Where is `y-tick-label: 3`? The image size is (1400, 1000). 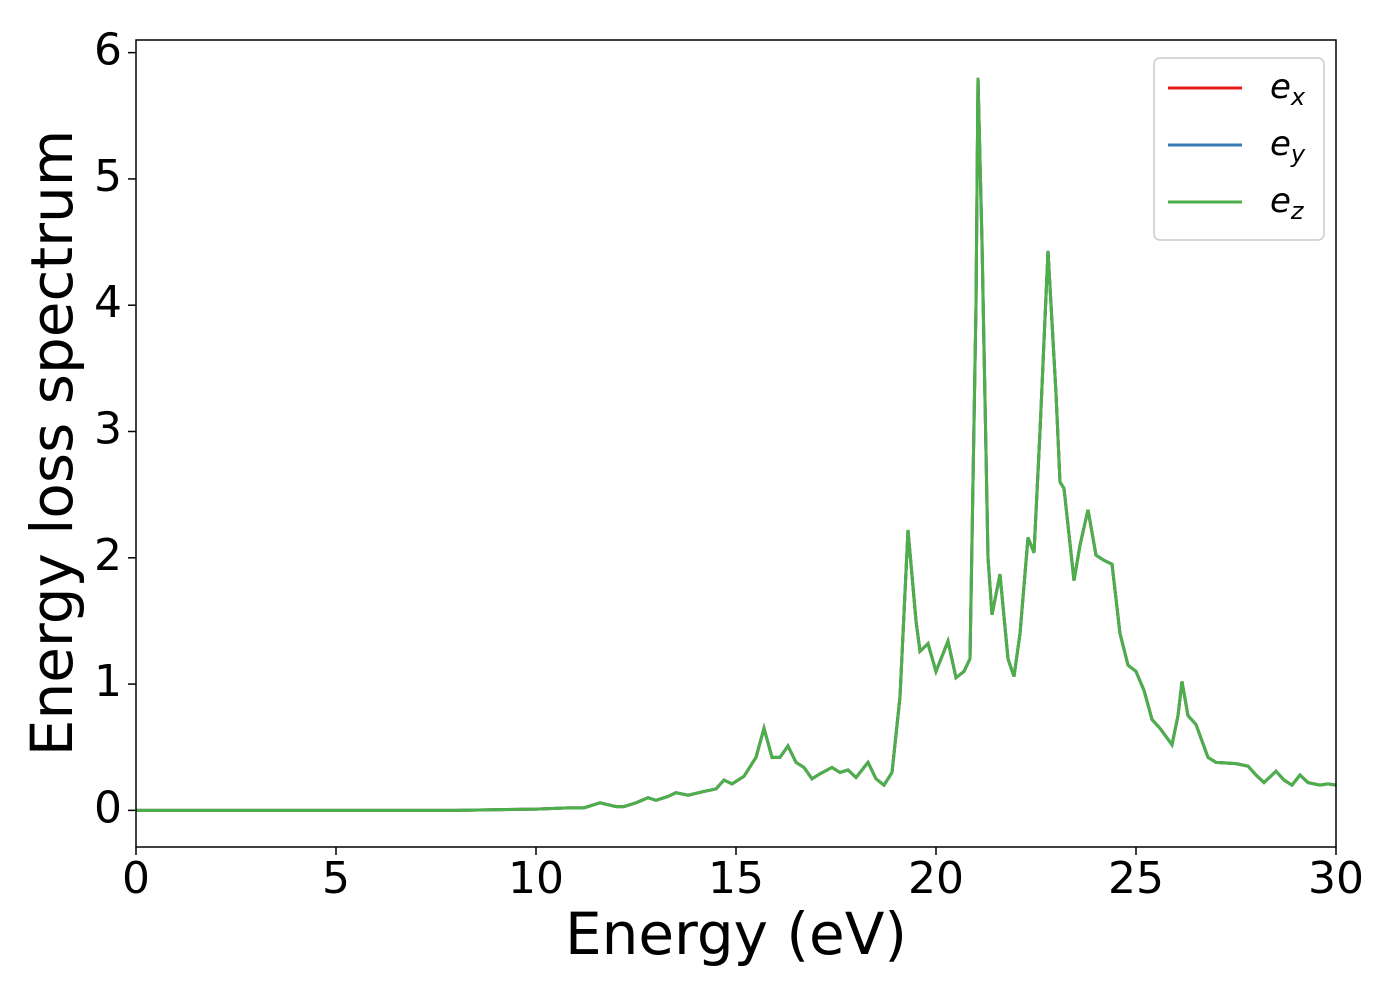
y-tick-label: 3 is located at coordinates (108, 429).